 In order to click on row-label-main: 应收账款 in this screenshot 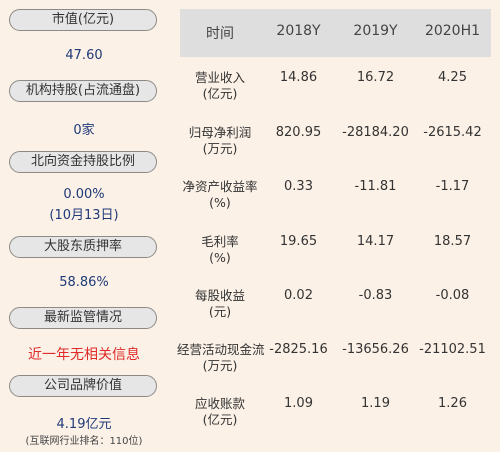, I will do `click(219, 403)`.